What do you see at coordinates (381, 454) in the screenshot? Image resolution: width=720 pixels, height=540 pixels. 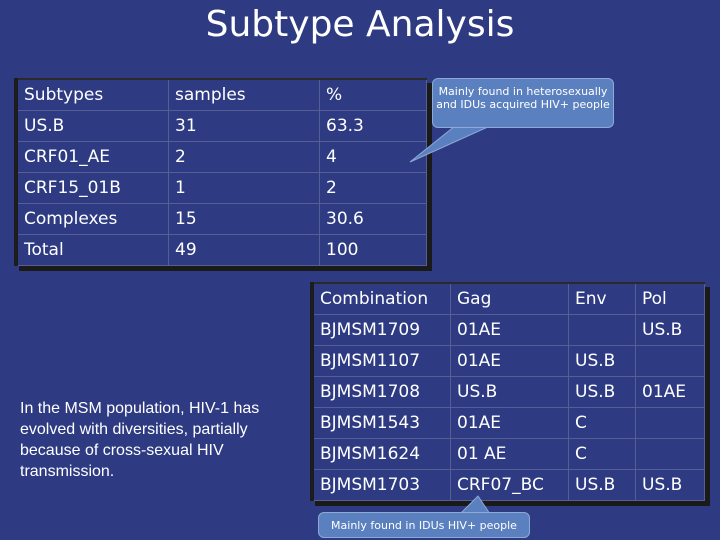 I see `table-cell: BJMSM1624` at bounding box center [381, 454].